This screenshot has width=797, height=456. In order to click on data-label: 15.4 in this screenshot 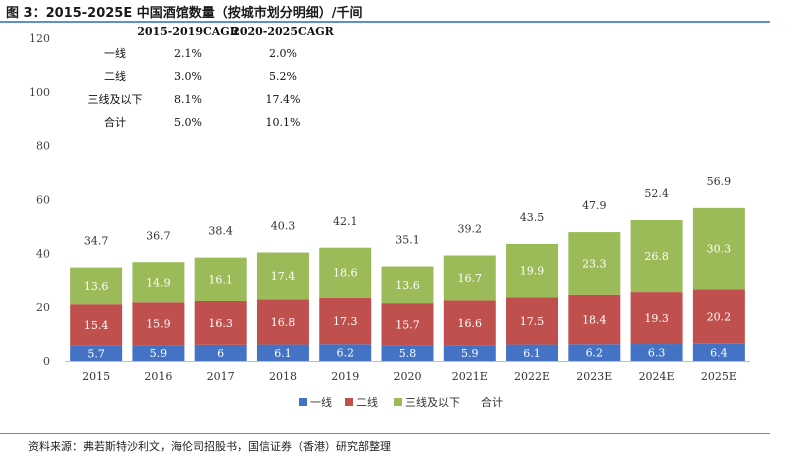, I will do `click(96, 325)`.